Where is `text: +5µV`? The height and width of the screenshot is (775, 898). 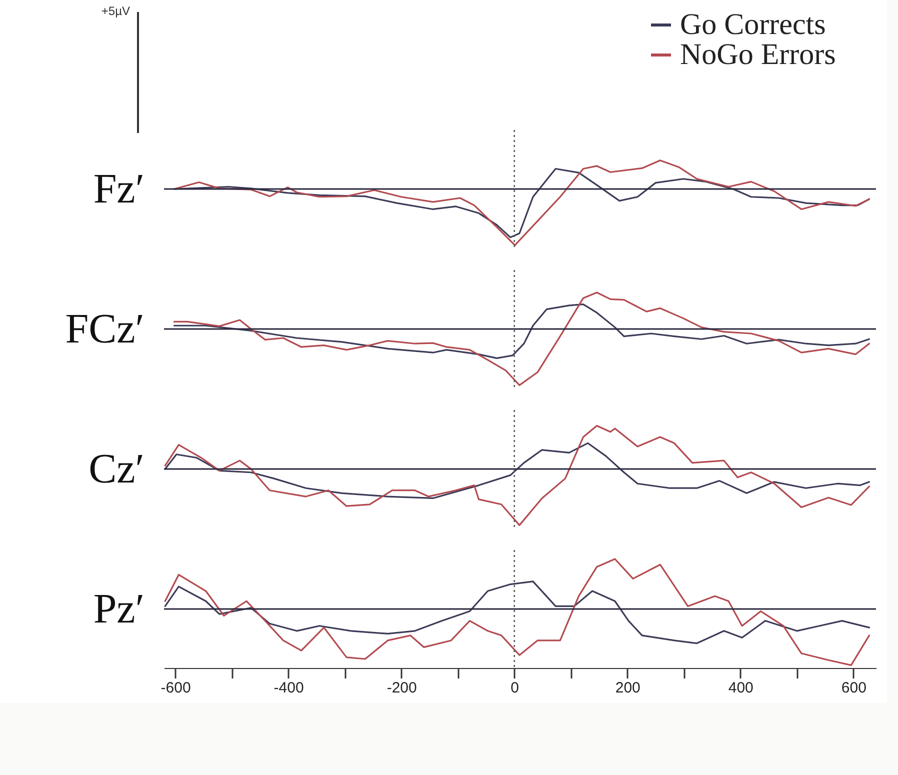 text: +5µV is located at coordinates (115, 11).